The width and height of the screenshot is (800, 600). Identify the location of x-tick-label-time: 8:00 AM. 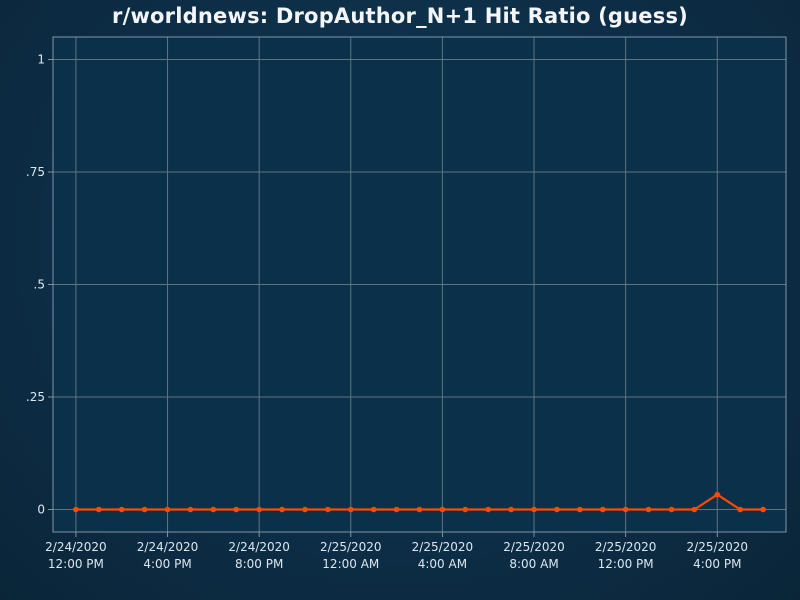
(533, 564).